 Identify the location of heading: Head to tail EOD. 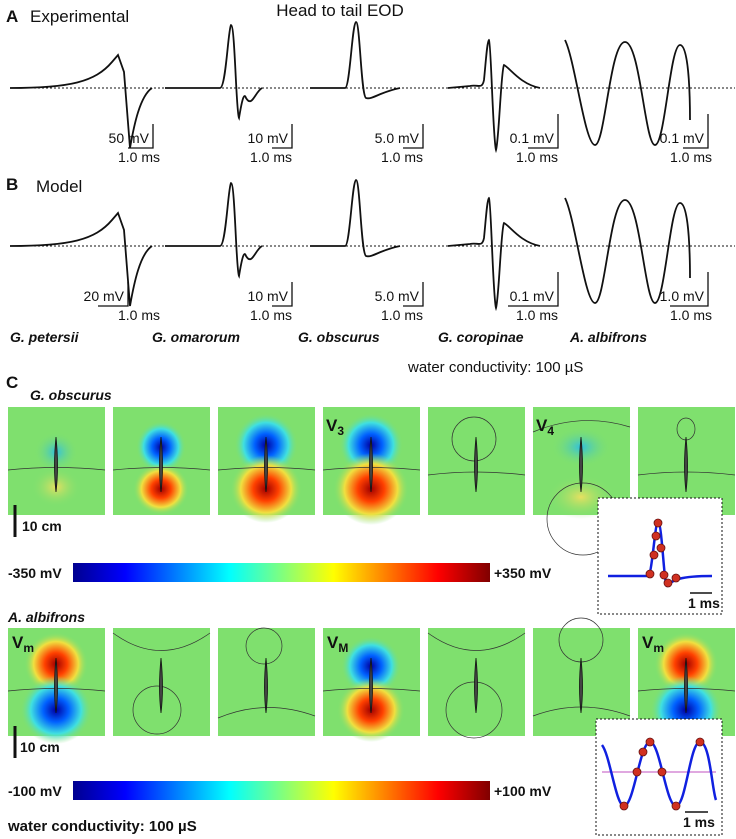
(340, 10).